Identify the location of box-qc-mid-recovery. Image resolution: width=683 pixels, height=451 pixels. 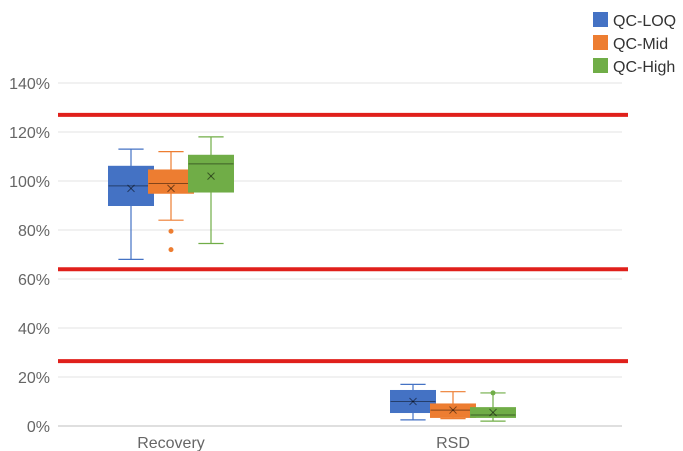
(171, 202).